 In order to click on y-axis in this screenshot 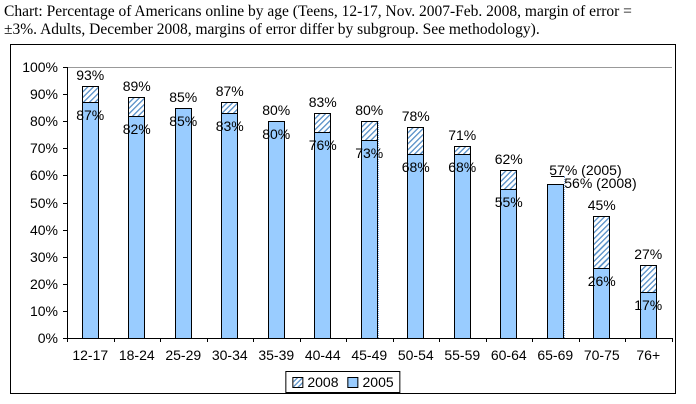, I will do `click(67, 202)`.